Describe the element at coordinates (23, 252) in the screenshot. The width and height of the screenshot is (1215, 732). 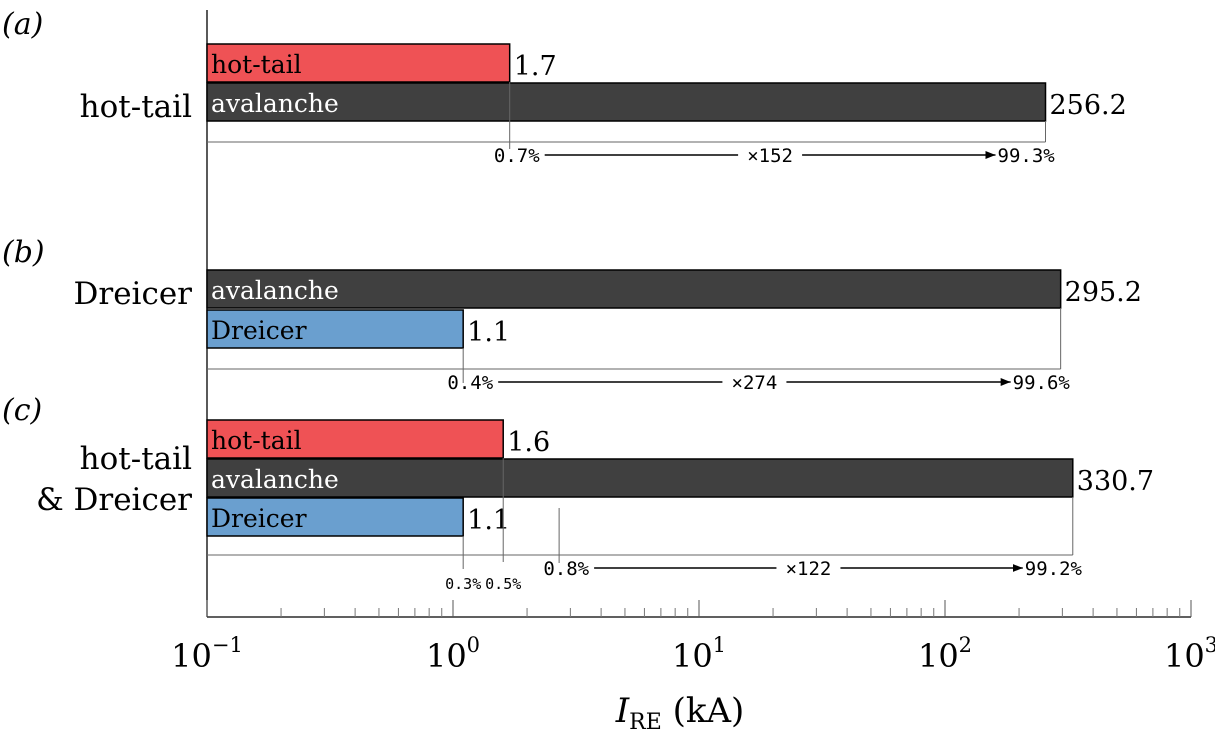
I see `panel-letter: (b)` at that location.